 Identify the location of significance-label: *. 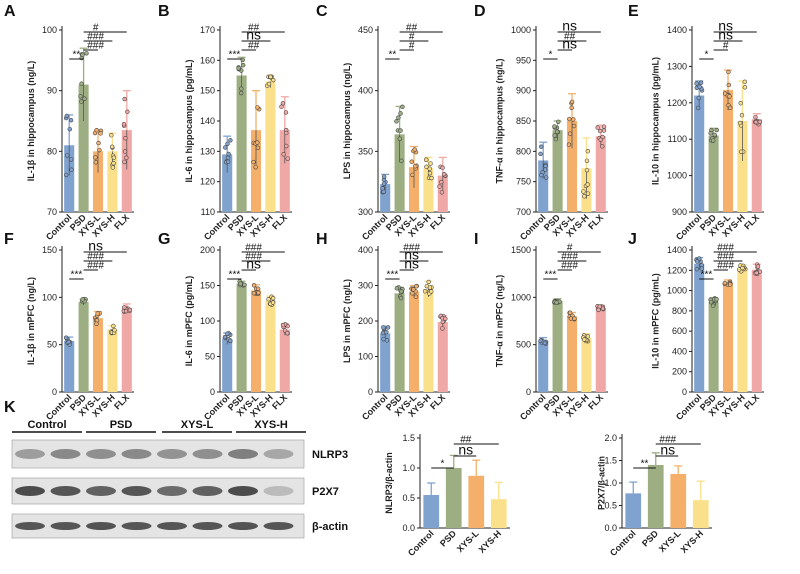
(706, 55).